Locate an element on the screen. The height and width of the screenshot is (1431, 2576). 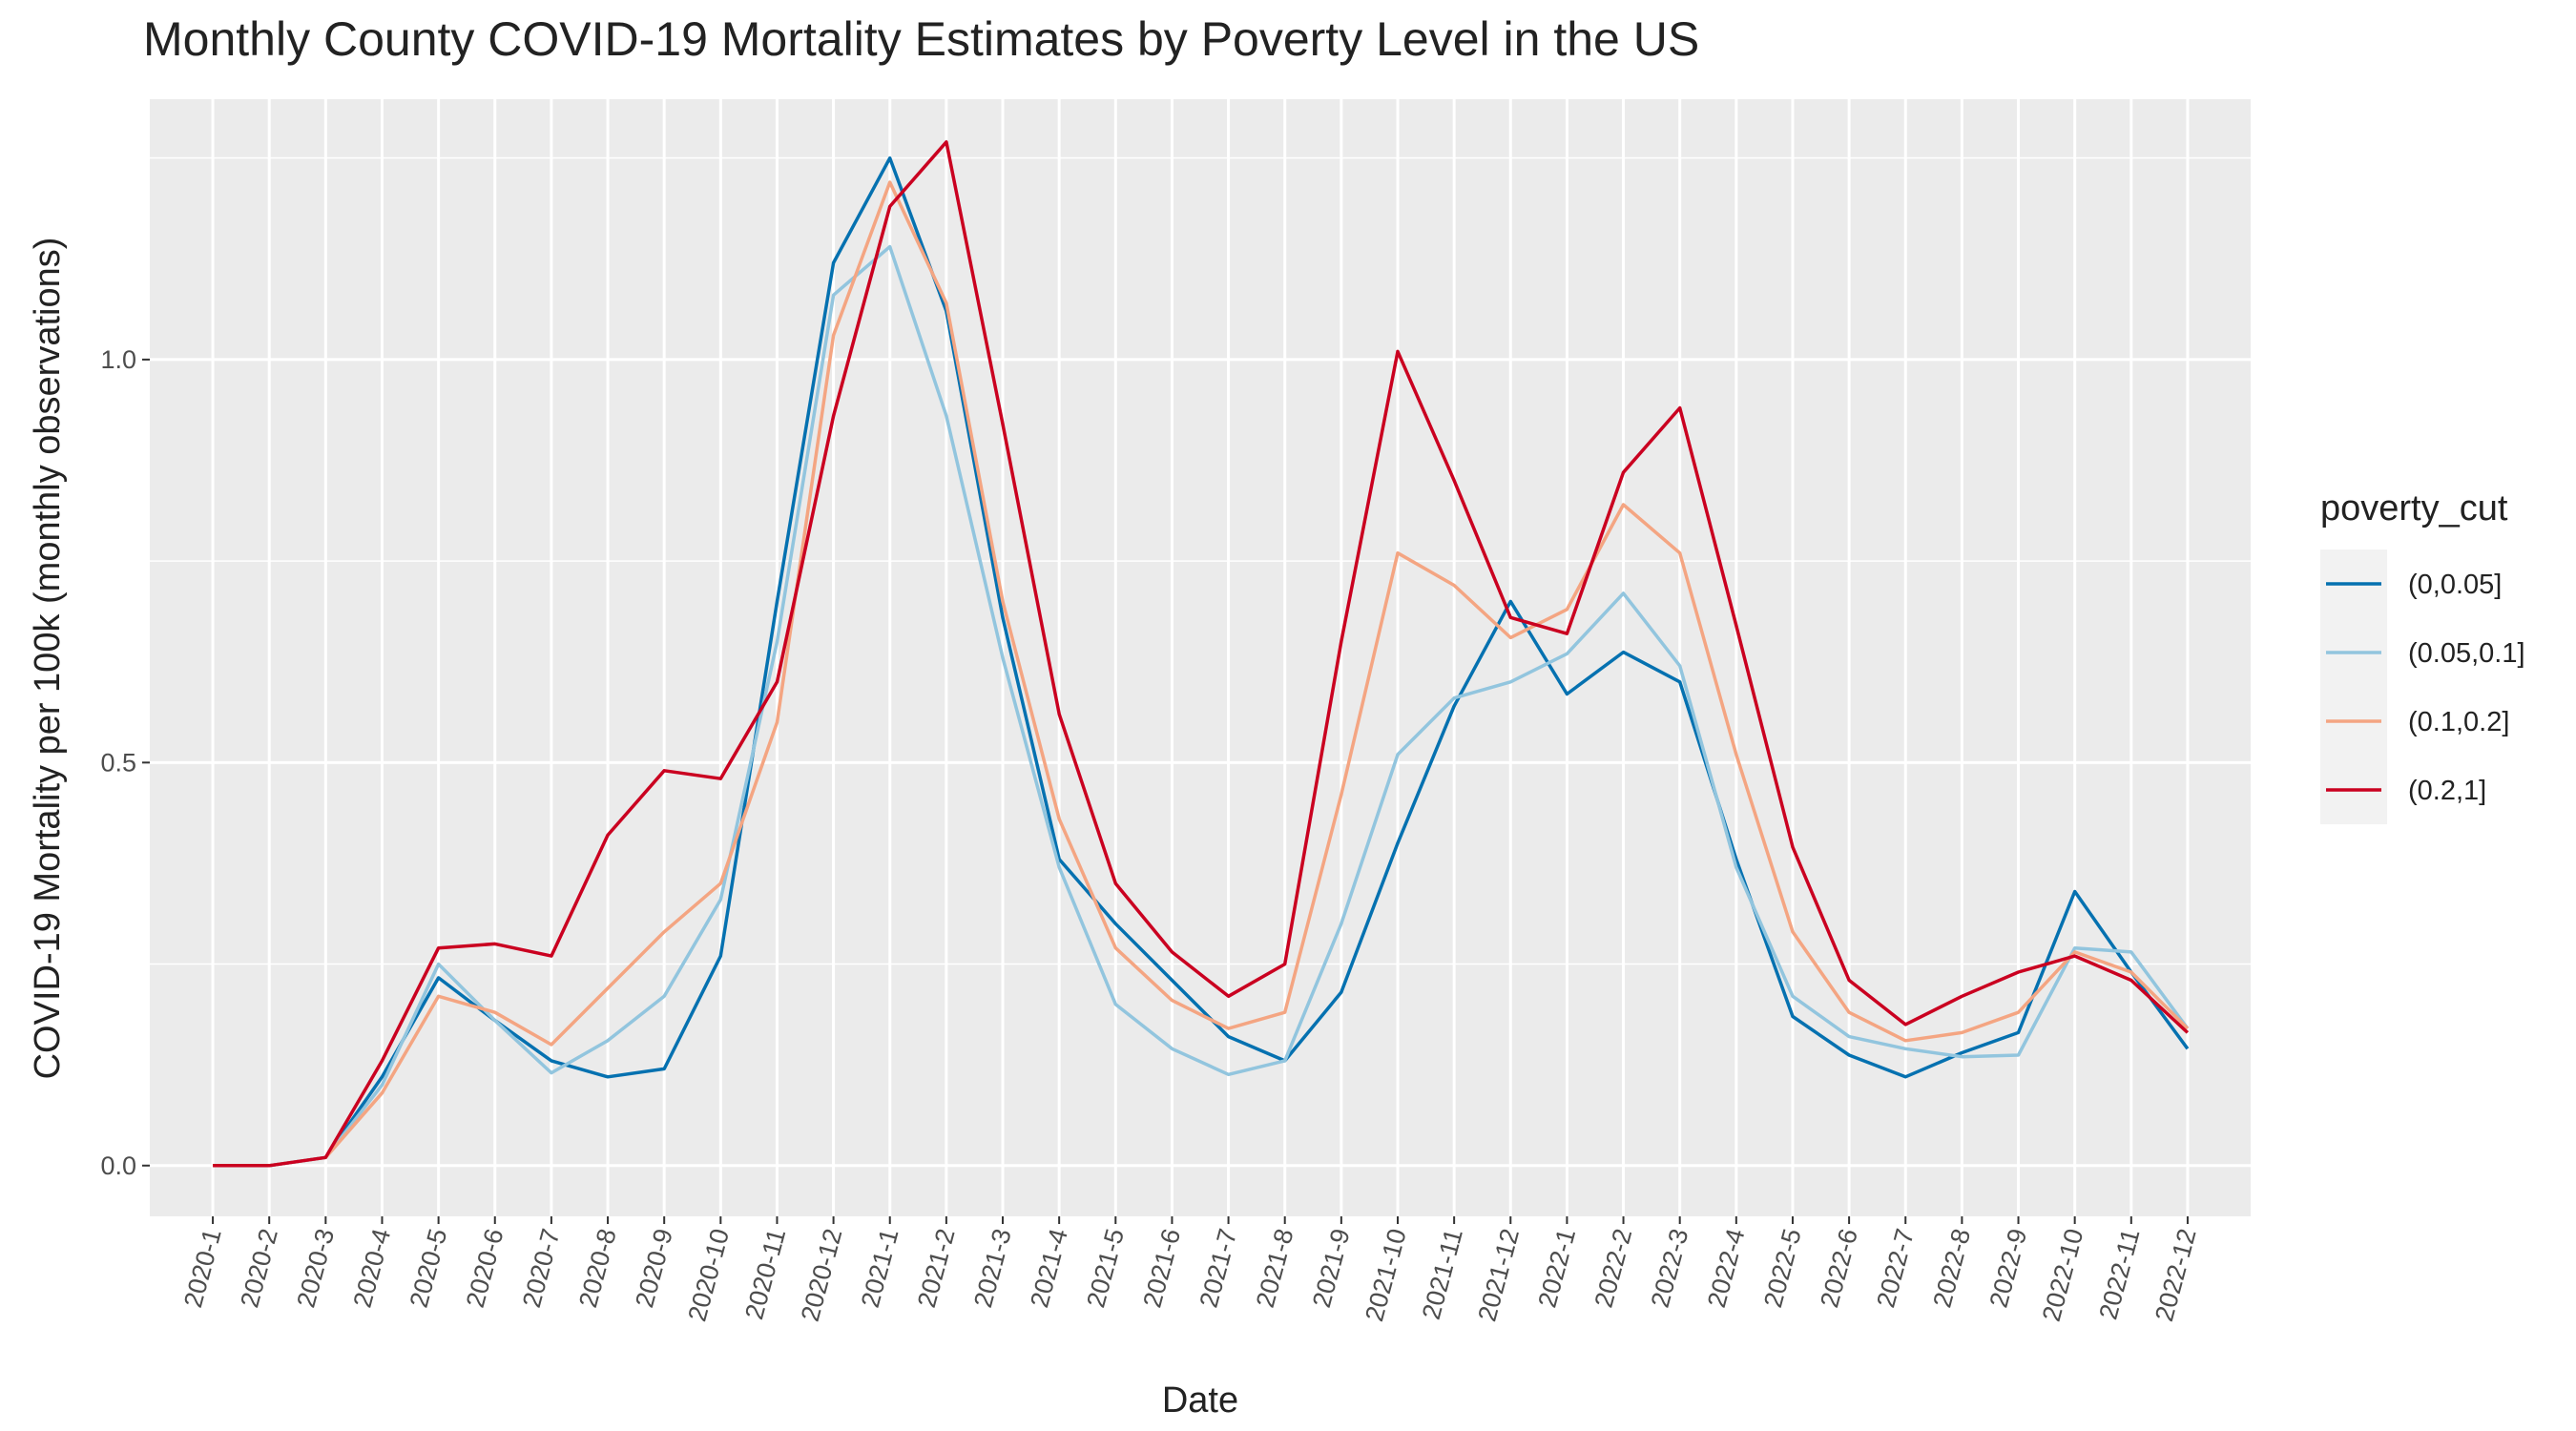
x-tick-label: 2021-3 is located at coordinates (992, 1268).